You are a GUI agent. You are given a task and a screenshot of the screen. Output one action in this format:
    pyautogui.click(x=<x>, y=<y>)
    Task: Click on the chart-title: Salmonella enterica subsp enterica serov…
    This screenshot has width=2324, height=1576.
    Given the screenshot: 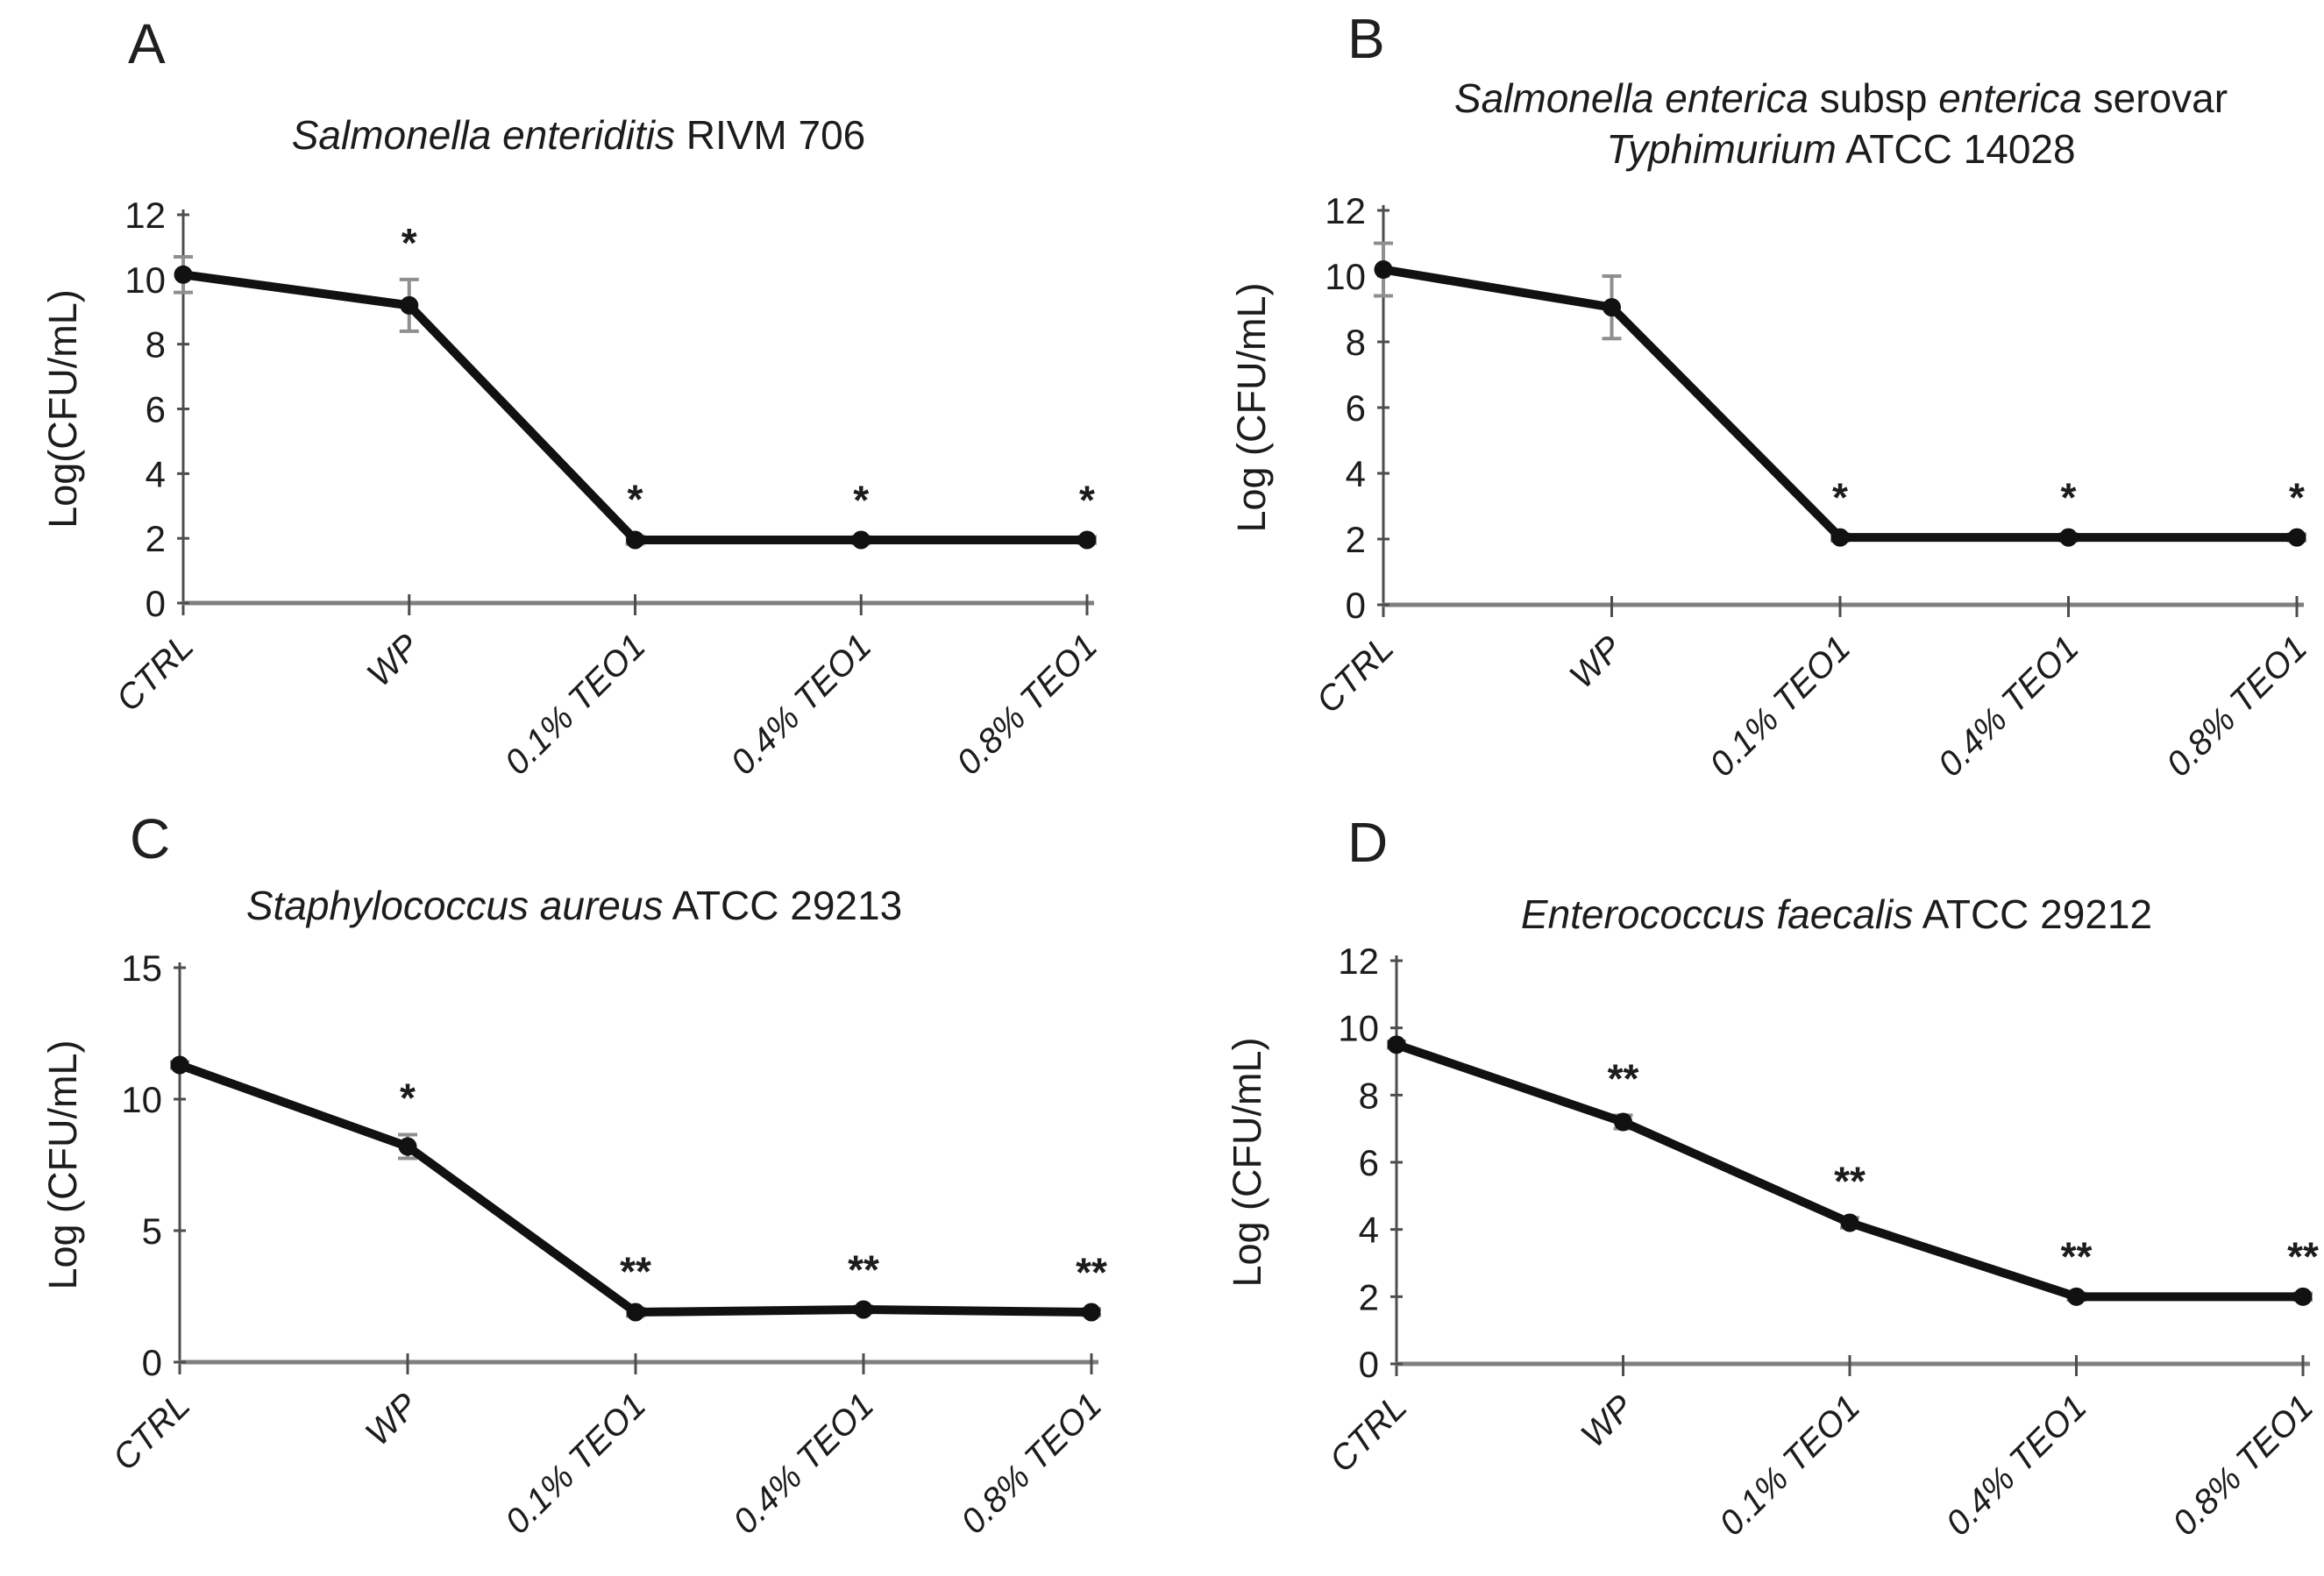 What is the action you would take?
    pyautogui.click(x=1841, y=98)
    